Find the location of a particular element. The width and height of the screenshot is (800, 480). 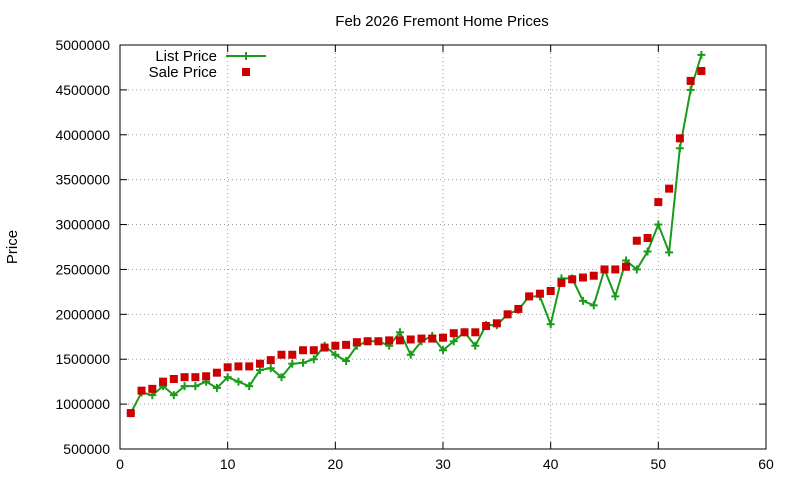

y-tick-label: 3000000 is located at coordinates (82, 225).